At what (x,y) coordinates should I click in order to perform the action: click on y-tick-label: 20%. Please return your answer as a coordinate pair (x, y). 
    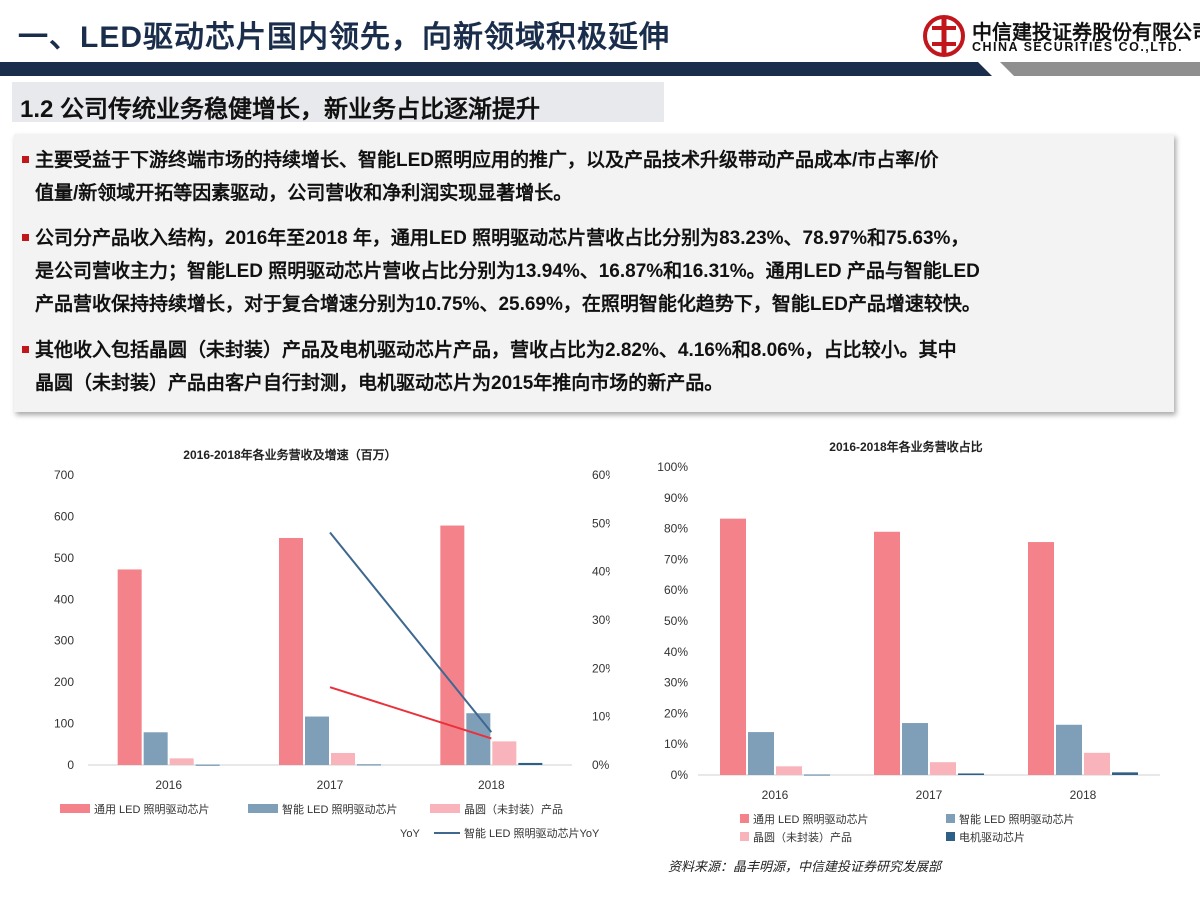
    Looking at the image, I should click on (676, 713).